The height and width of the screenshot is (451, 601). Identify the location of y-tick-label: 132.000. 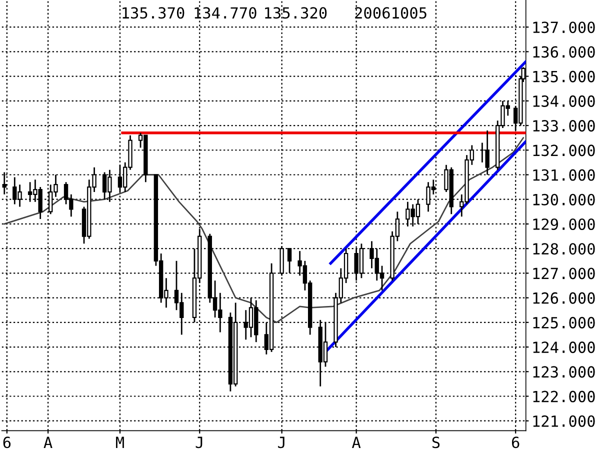
(564, 150).